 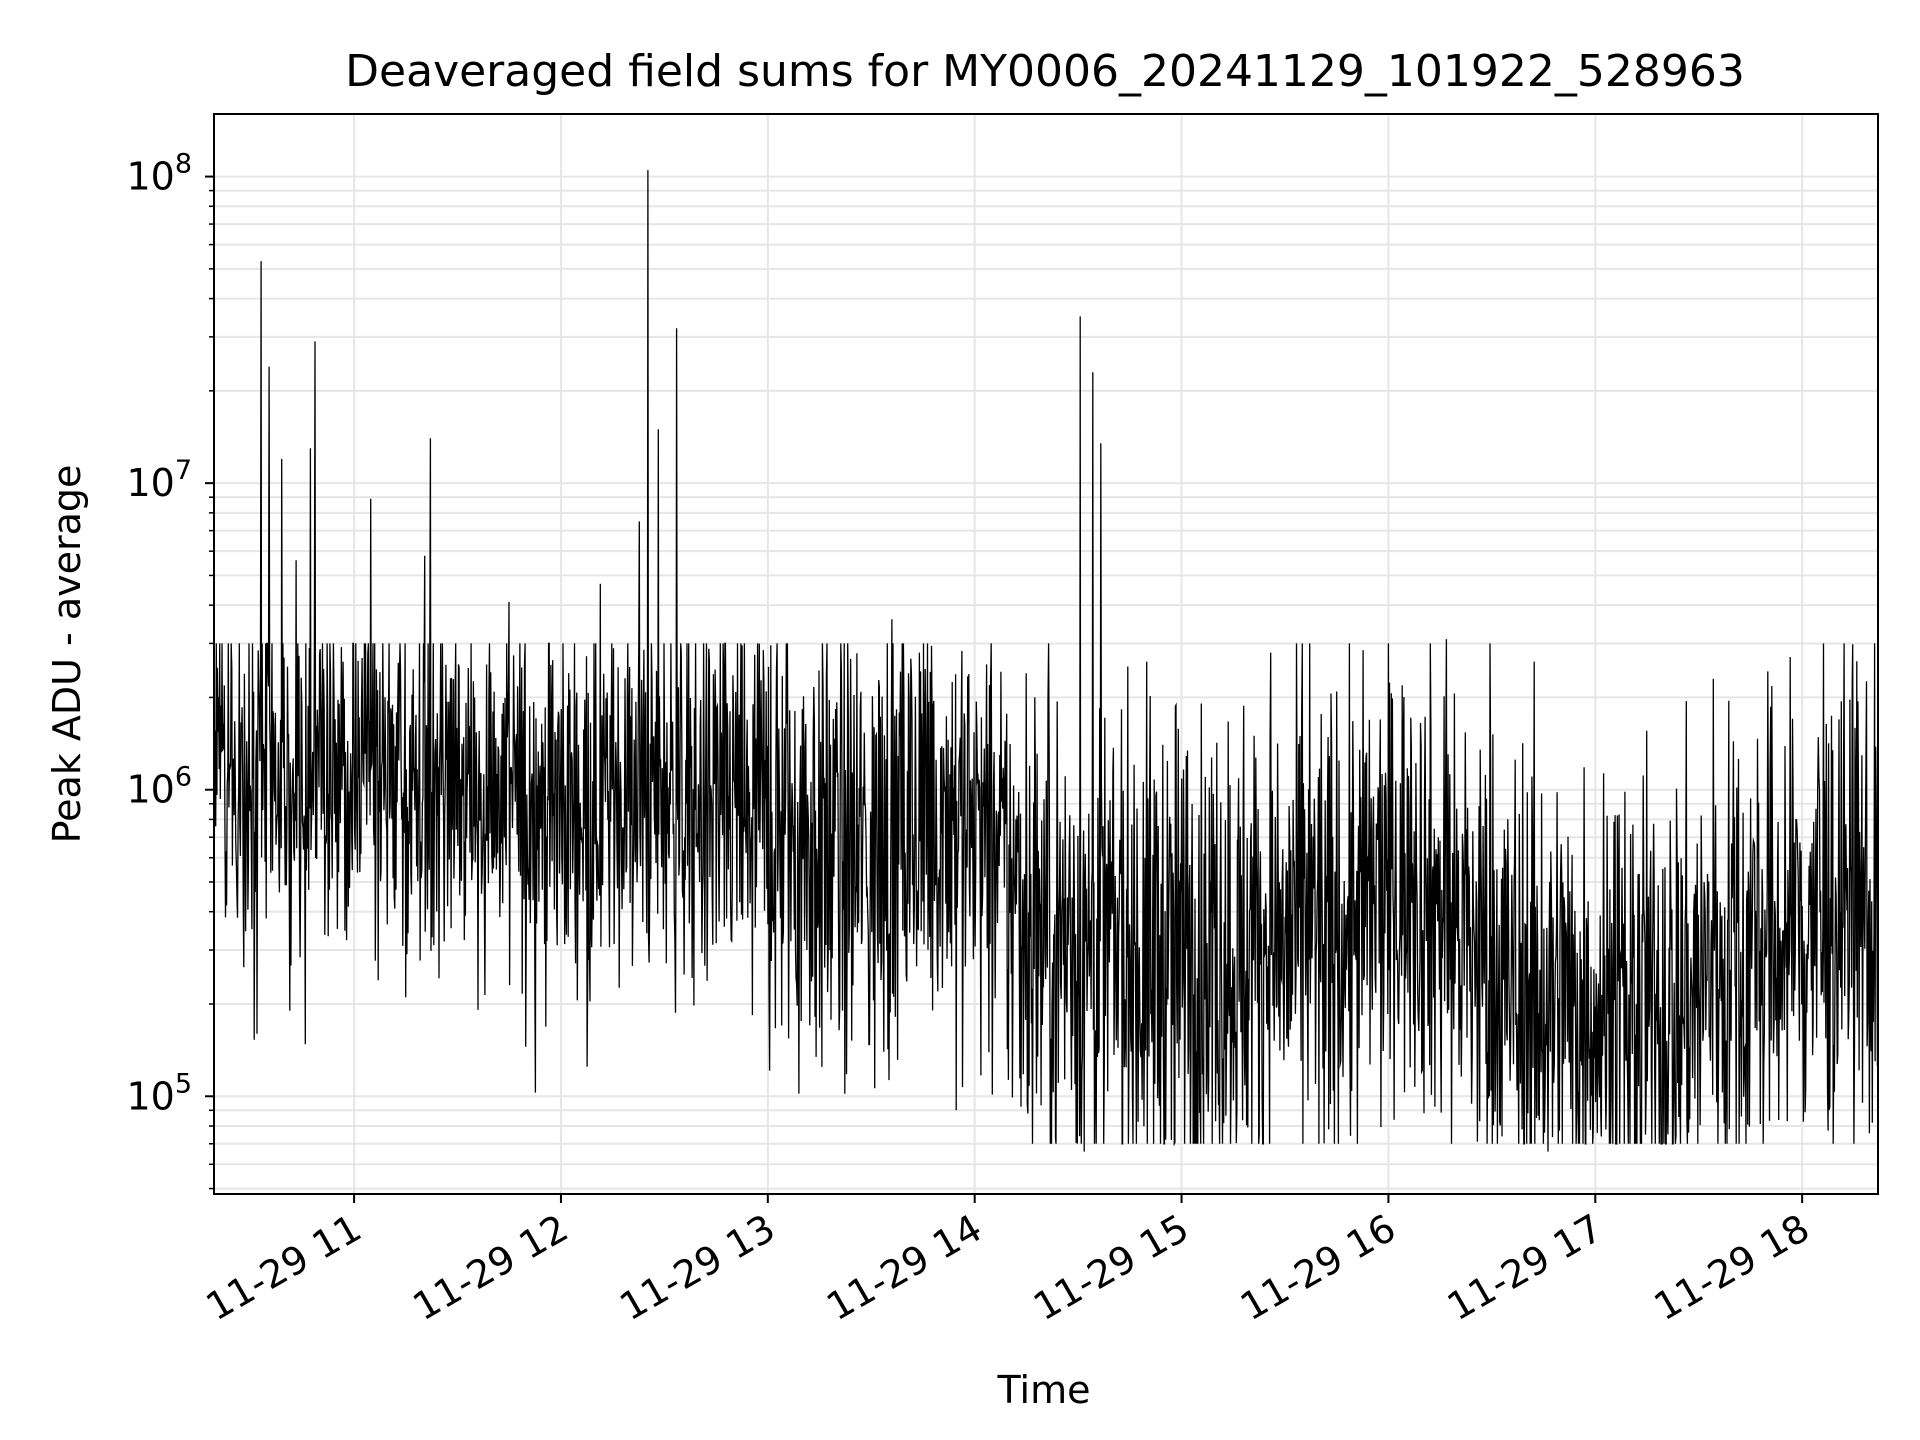 What do you see at coordinates (67, 654) in the screenshot?
I see `y-axis-label: Peak ADU - average` at bounding box center [67, 654].